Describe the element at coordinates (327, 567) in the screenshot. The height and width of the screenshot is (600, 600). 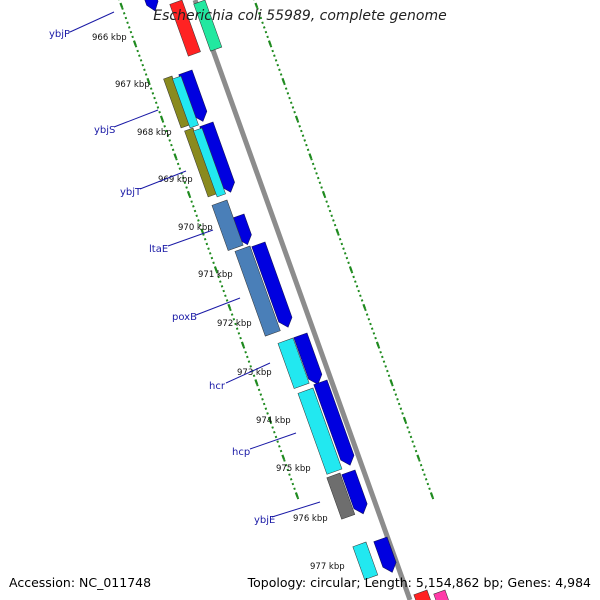
I see `kbp-label: 977 kbp` at that location.